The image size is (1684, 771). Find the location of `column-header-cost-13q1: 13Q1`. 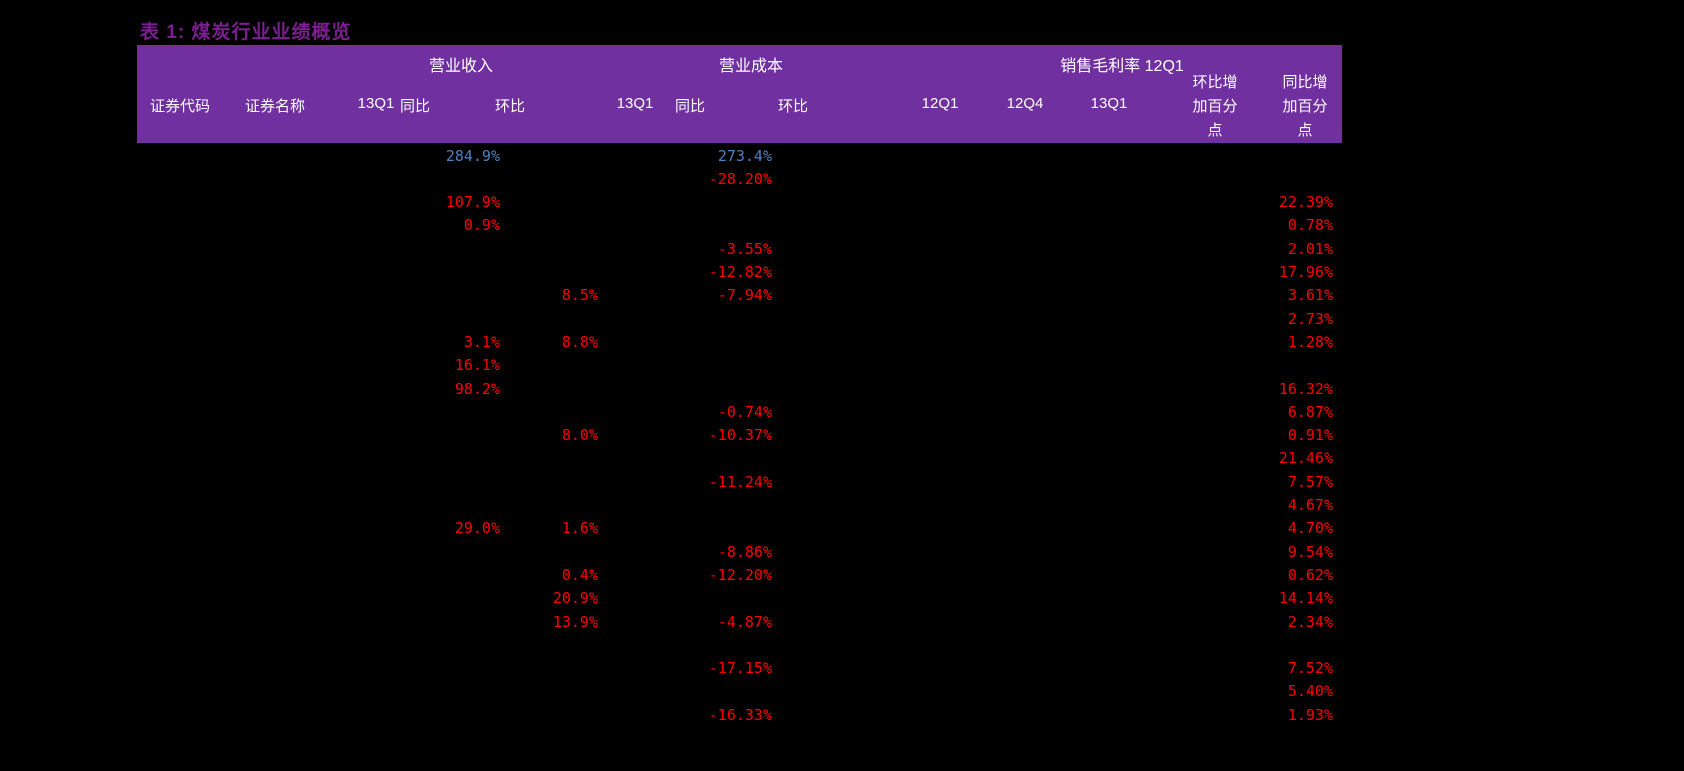

column-header-cost-13q1: 13Q1 is located at coordinates (635, 103).